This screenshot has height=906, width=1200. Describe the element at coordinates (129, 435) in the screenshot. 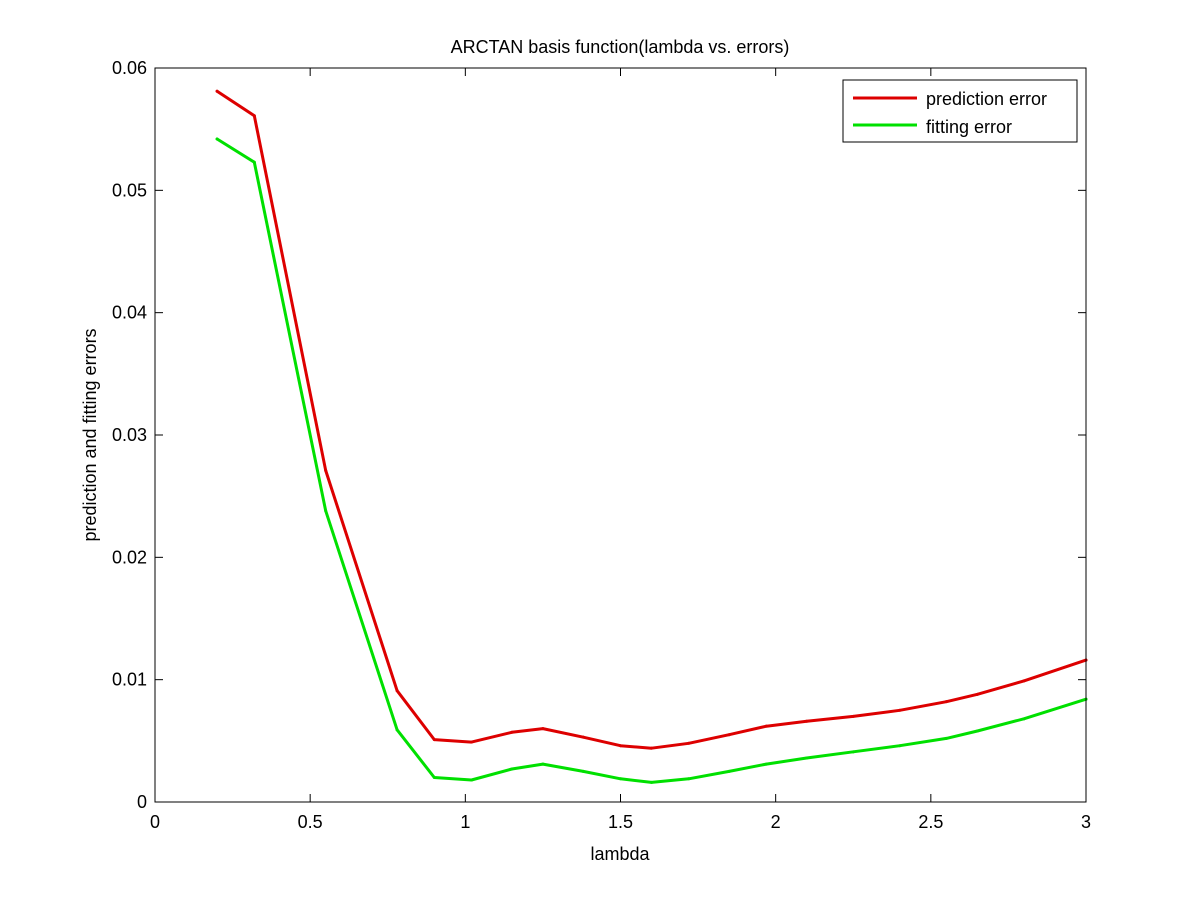

I see `y-tick-label: 0.03` at that location.